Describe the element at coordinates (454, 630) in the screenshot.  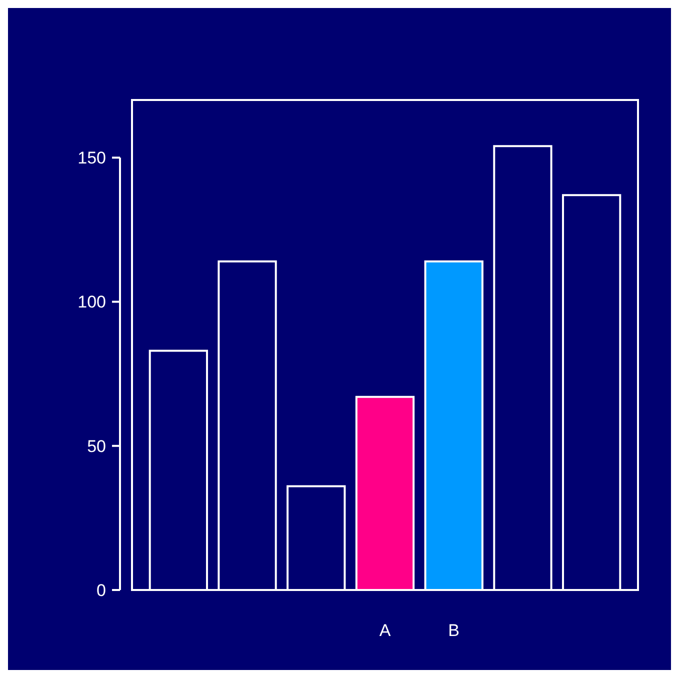
I see `x-tick-label: B` at that location.